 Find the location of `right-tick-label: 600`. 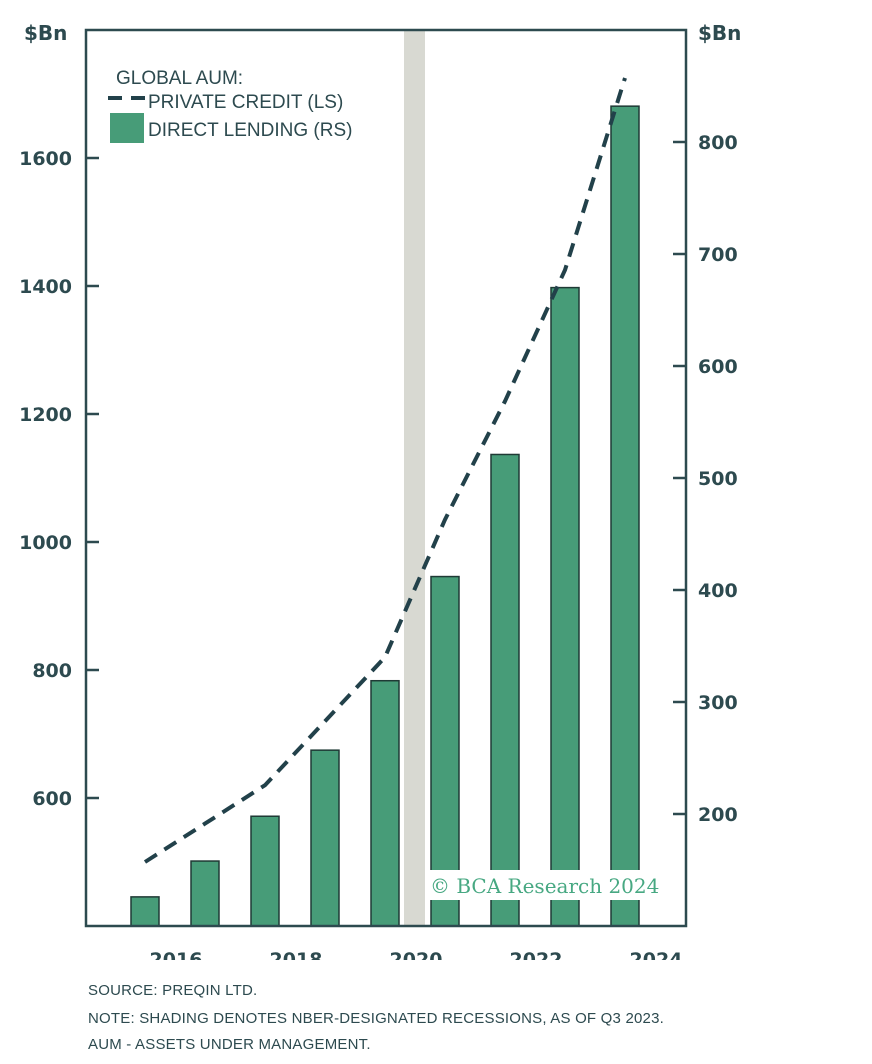

right-tick-label: 600 is located at coordinates (718, 367).